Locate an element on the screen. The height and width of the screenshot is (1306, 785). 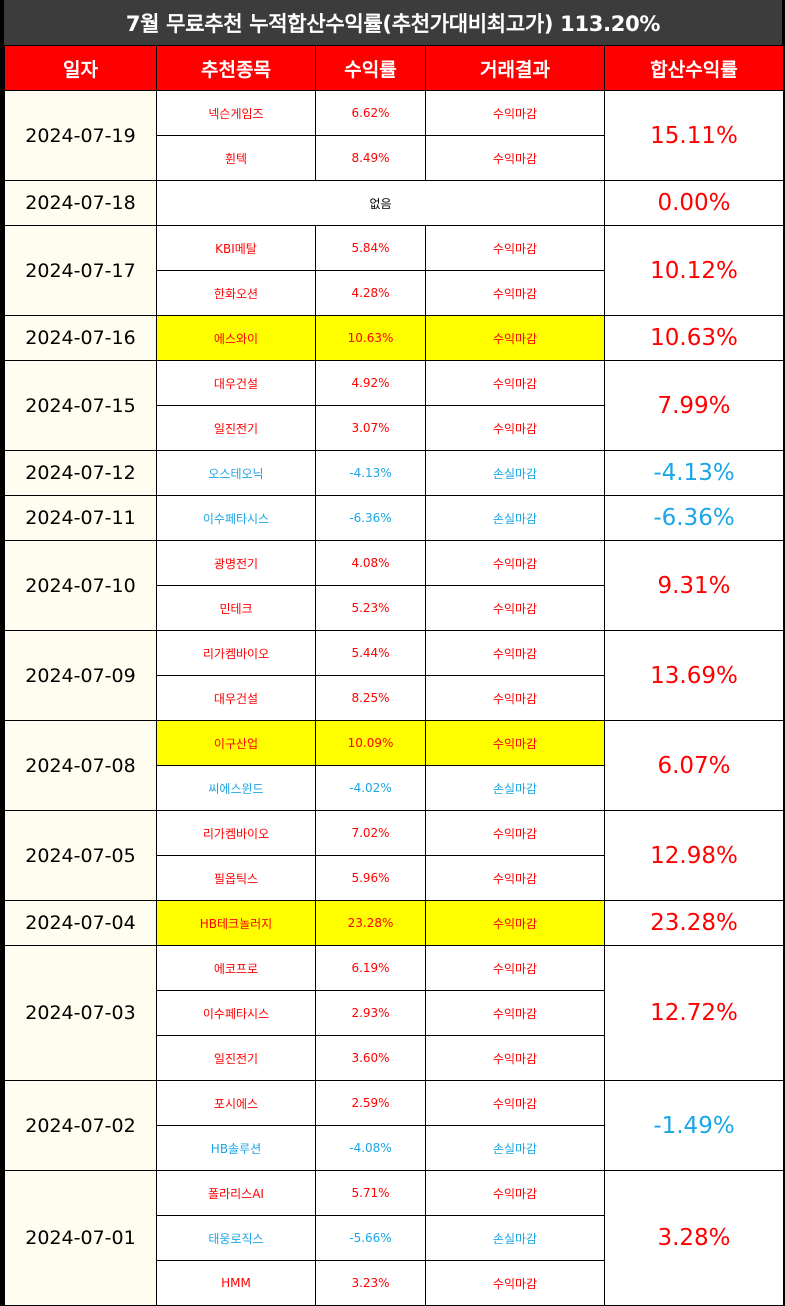
table-row: 2024-07-02 포시에스 2.59% 수익마감 -1.49% is located at coordinates (394, 1125).